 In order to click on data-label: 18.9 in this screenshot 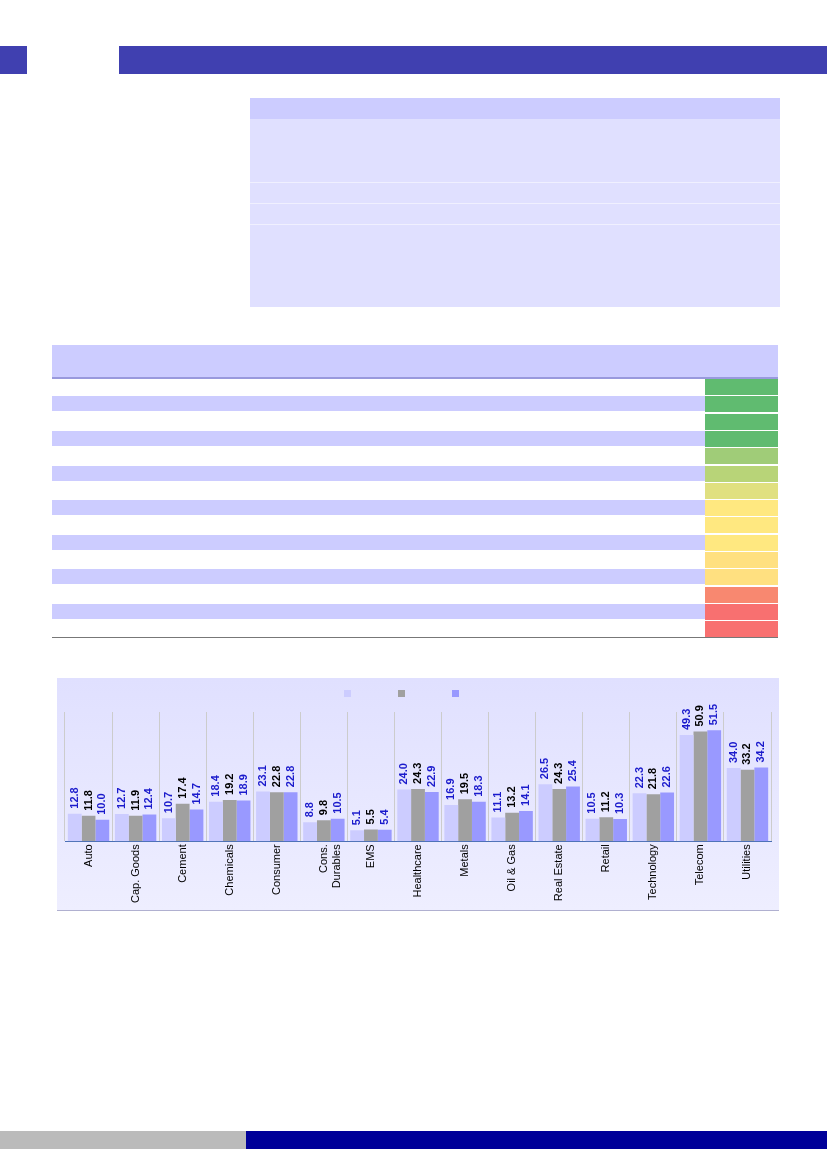, I will do `click(242, 785)`.